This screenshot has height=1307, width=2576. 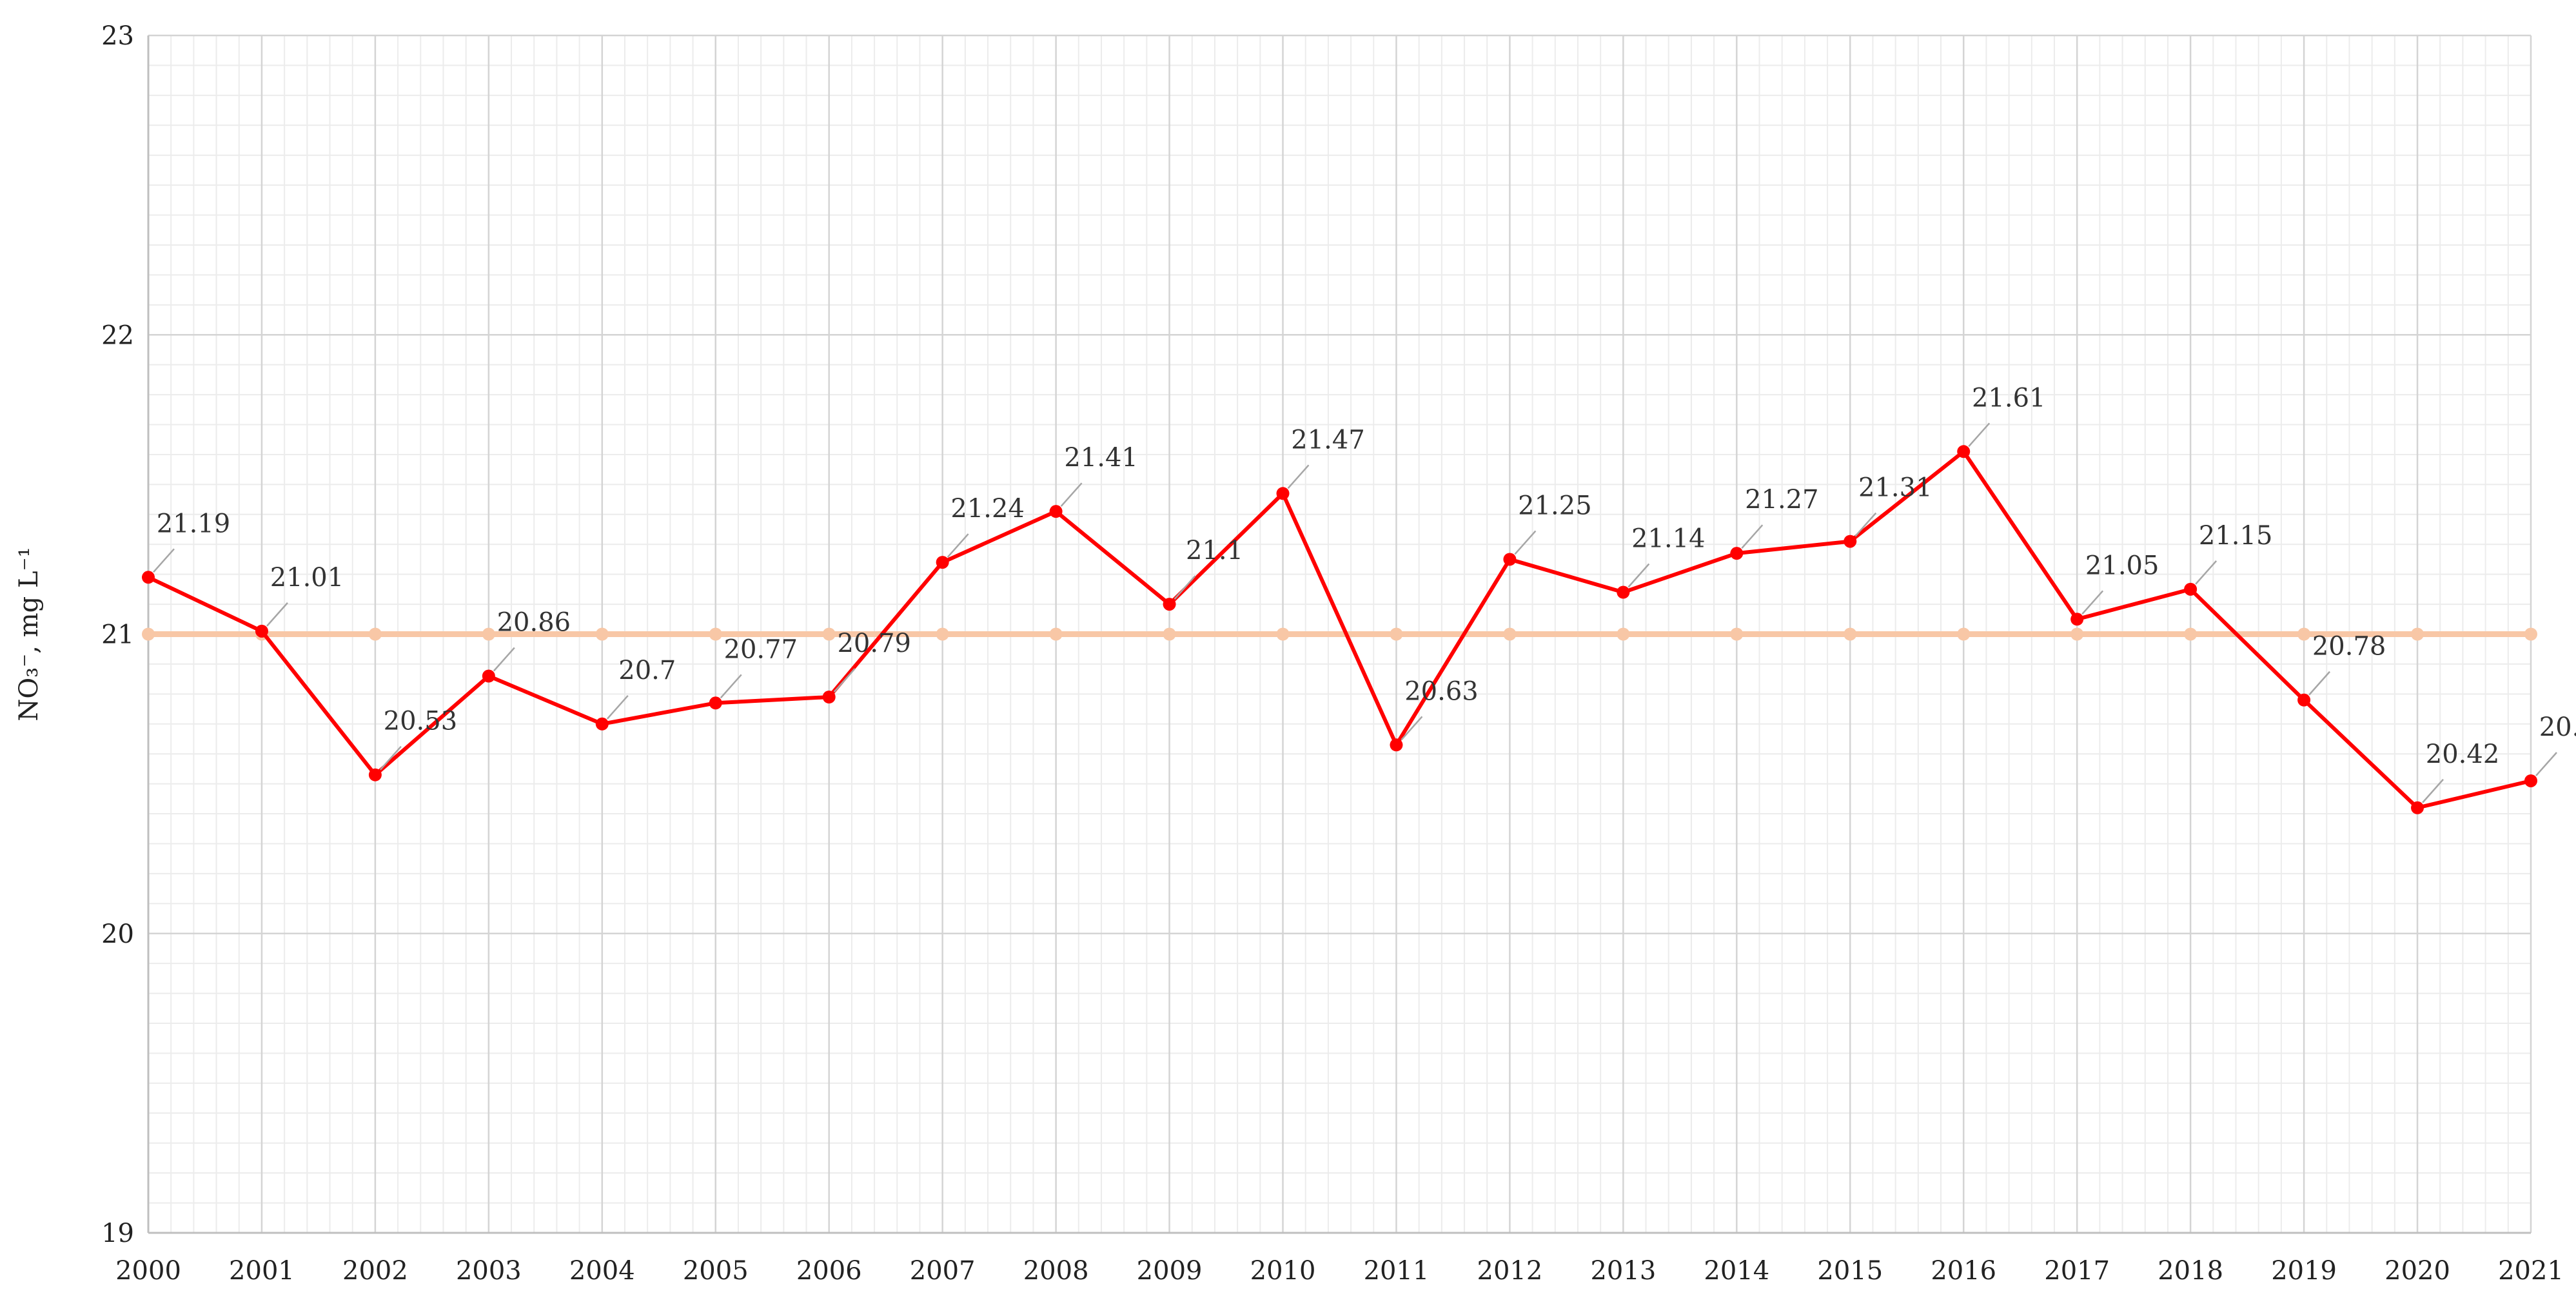 I want to click on x-tick-label: 2011, so click(x=1397, y=1271).